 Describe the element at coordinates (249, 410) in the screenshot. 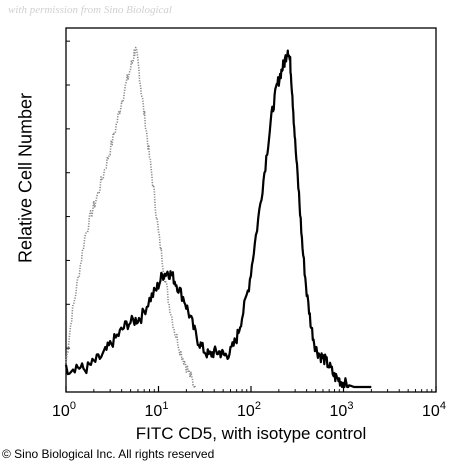

I see `x-tick-label: 10²` at that location.